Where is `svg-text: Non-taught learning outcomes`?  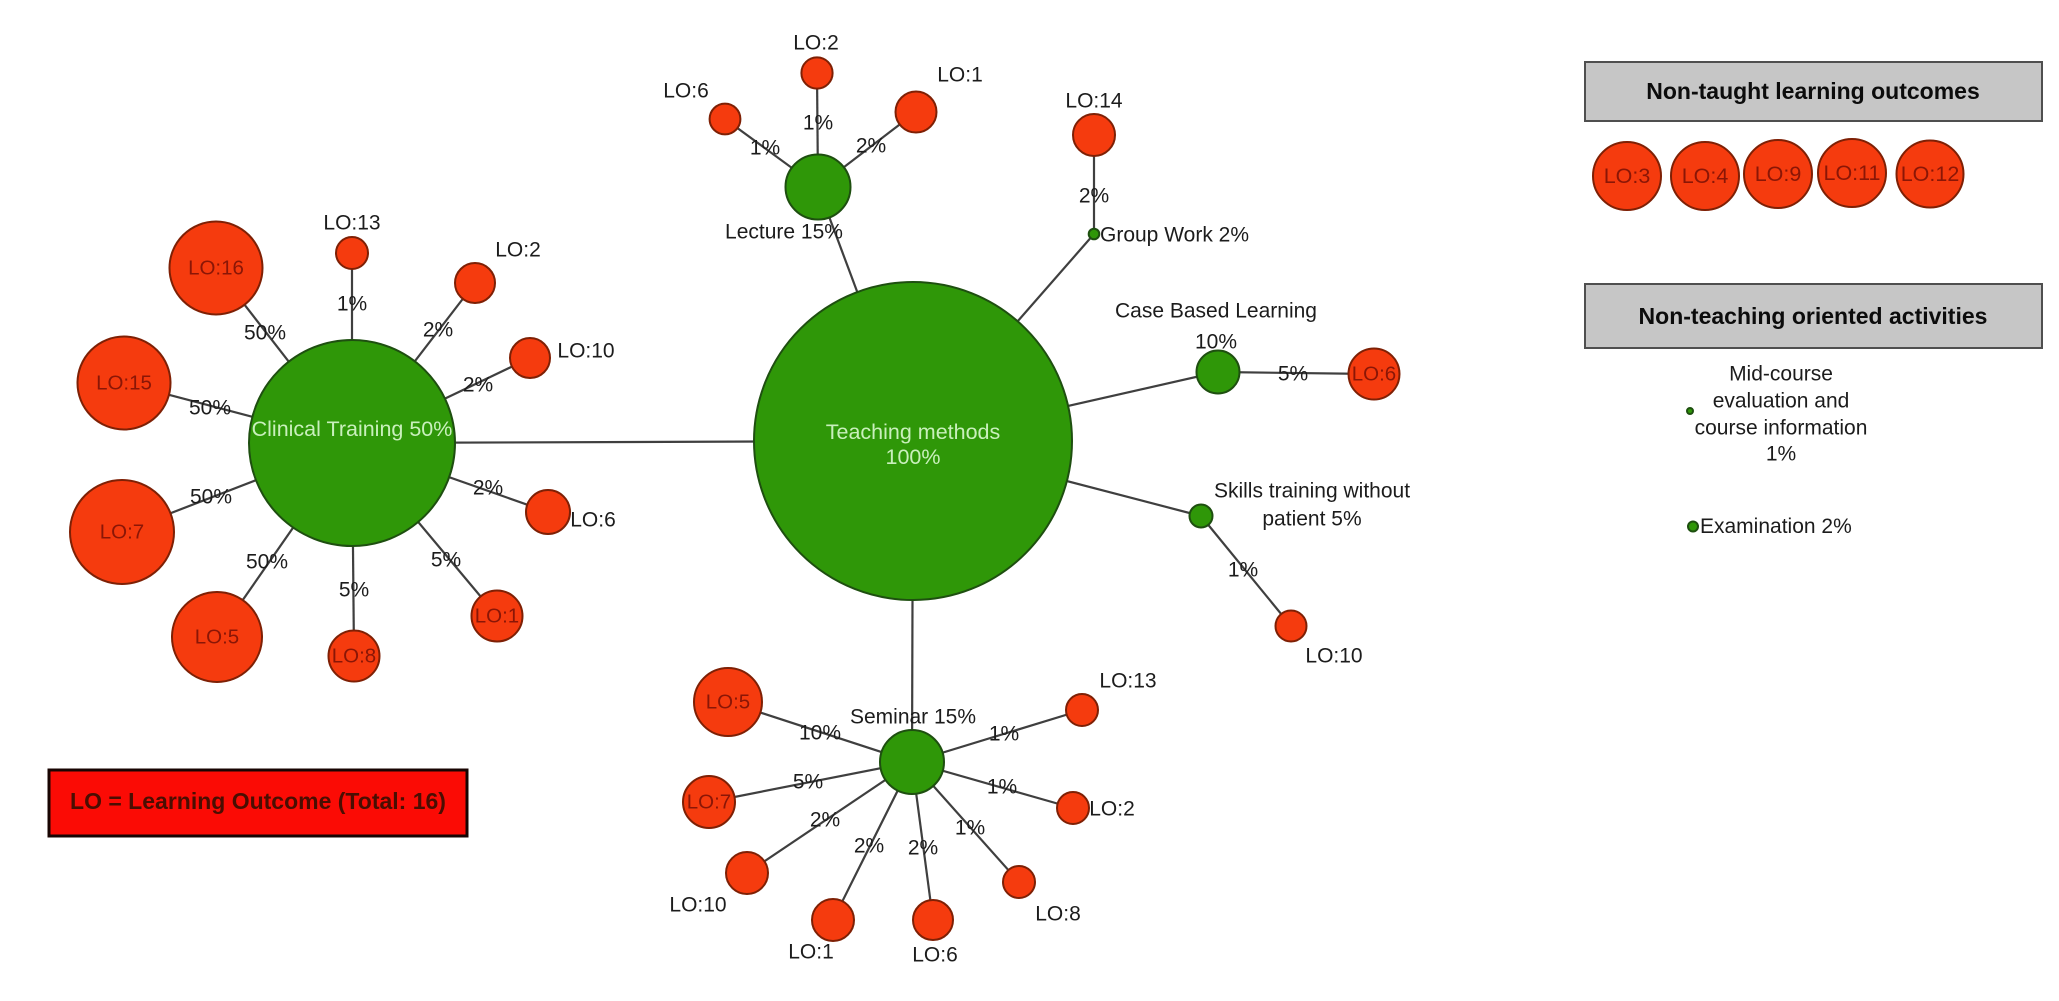 svg-text: Non-taught learning outcomes is located at coordinates (1813, 91).